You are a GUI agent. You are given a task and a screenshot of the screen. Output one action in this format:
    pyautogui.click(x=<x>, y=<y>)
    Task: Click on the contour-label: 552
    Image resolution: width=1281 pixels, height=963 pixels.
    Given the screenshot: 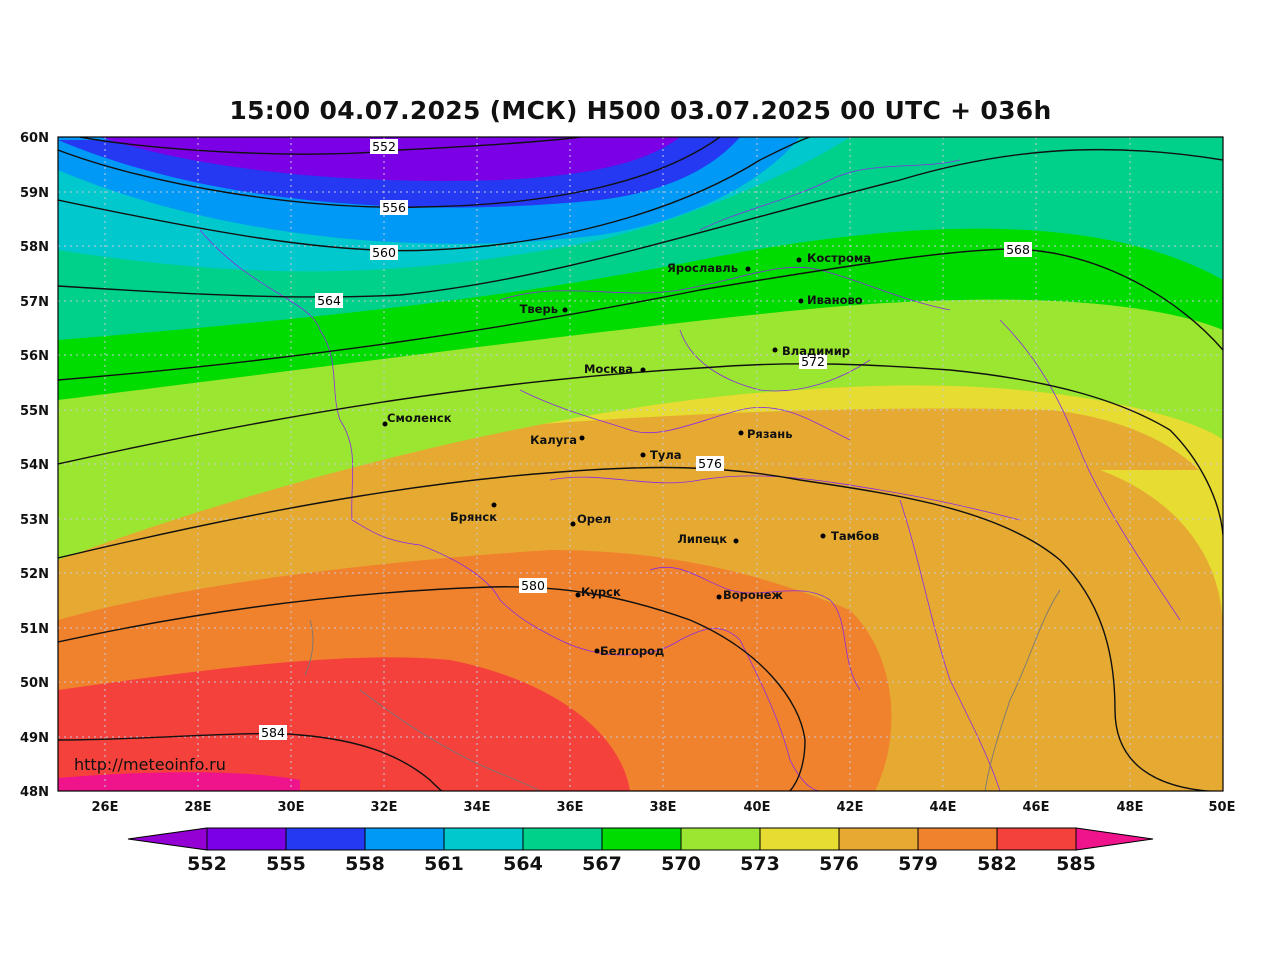 What is the action you would take?
    pyautogui.click(x=384, y=146)
    